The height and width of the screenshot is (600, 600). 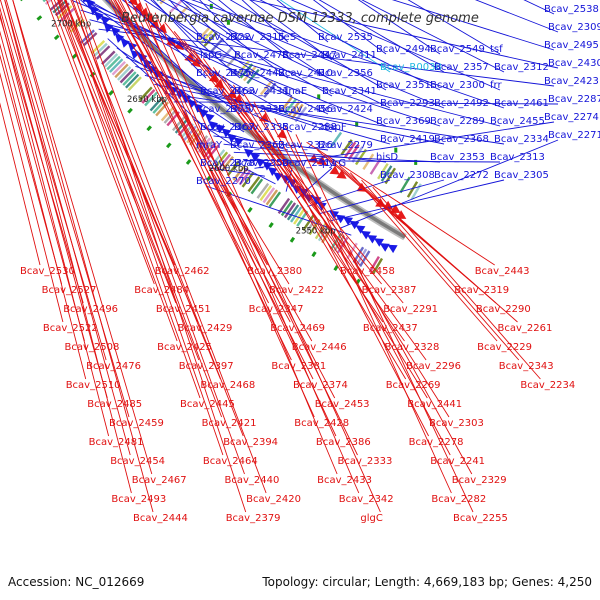 What do you see at coordinates (305, 109) in the screenshot?
I see `forward-gene-label: Bcav_2456` at bounding box center [305, 109].